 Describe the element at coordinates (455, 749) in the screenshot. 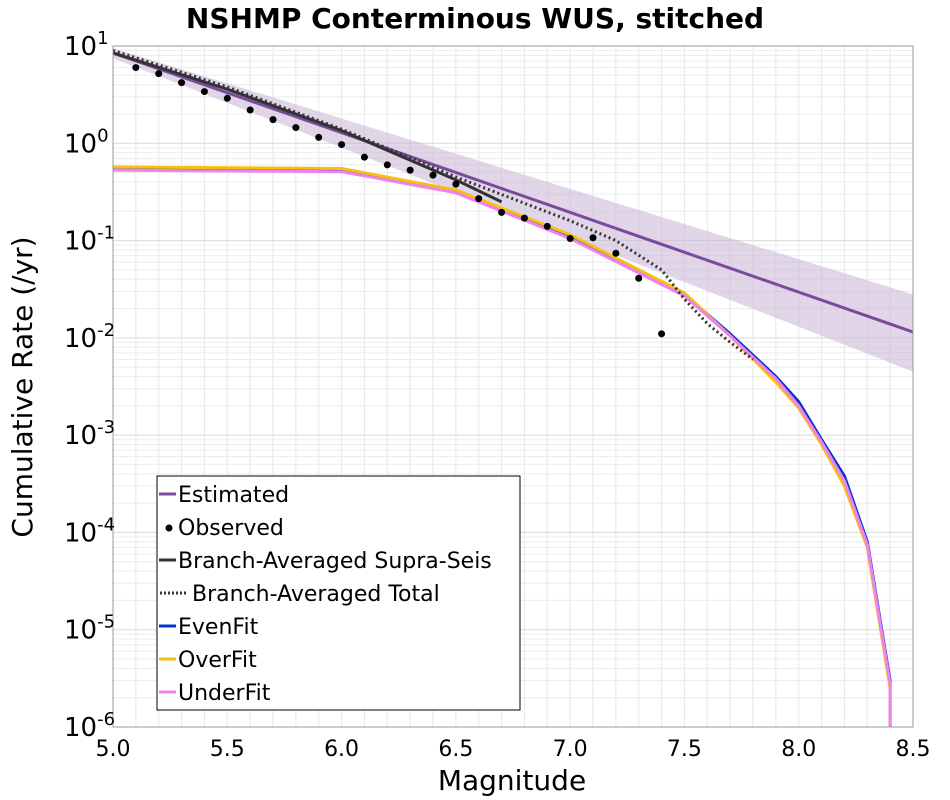

I see `x-tick-label: 6.5` at that location.